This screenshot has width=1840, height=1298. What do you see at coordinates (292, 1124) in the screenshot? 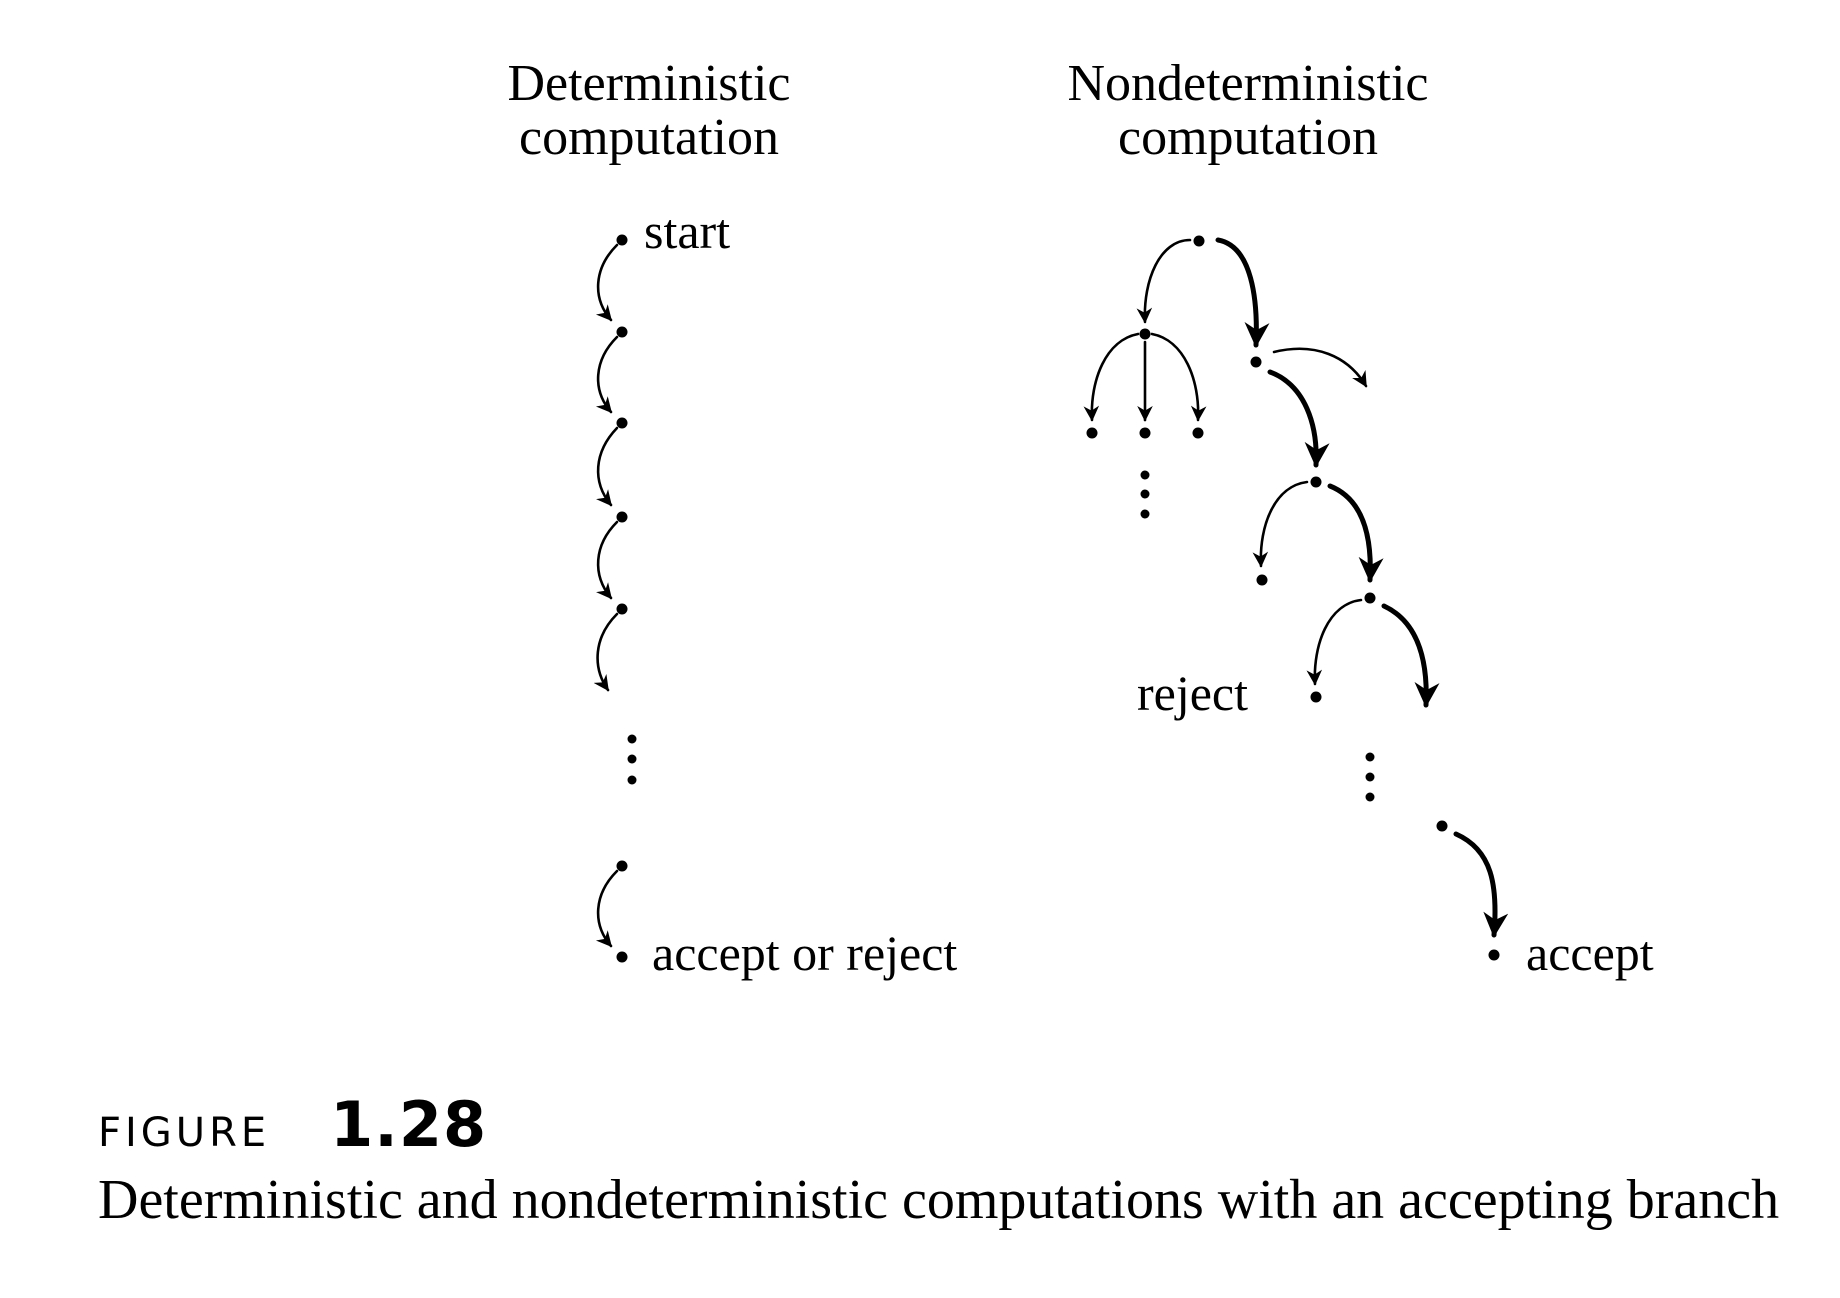
I see `figure-caption-heading: FIGURE 1.28` at bounding box center [292, 1124].